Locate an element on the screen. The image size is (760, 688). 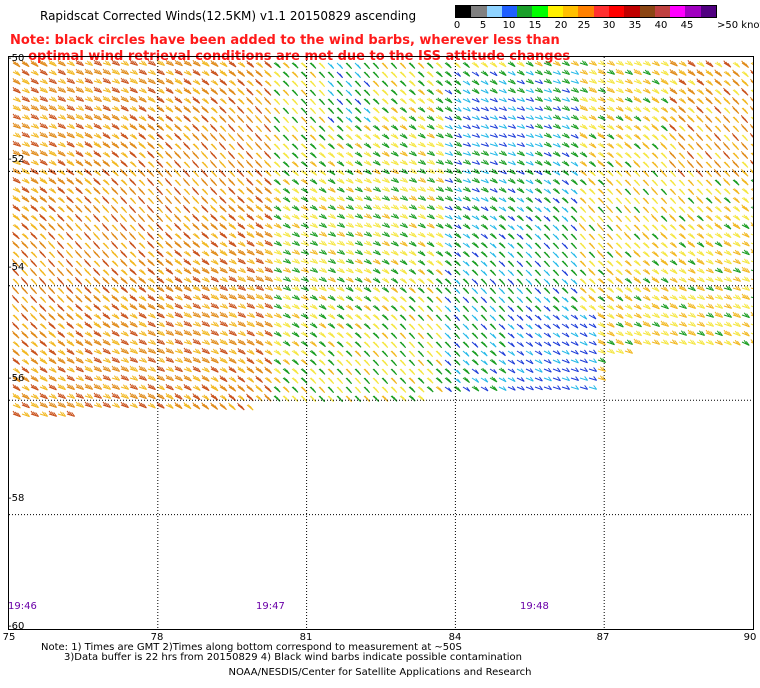
wind-barb-1902 is located at coordinates (700, 261).